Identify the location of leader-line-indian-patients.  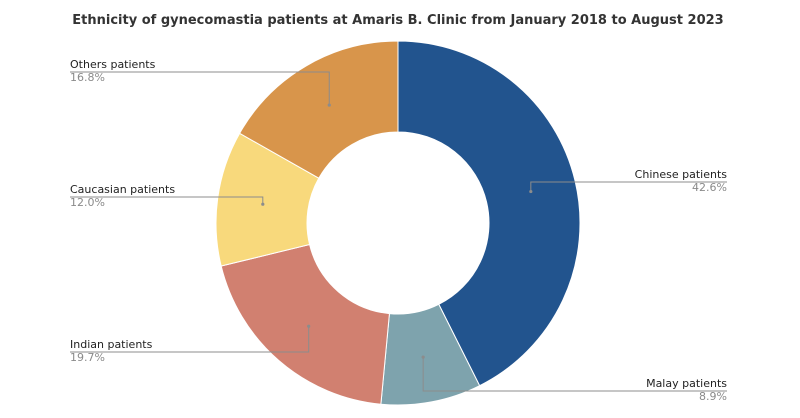
(190, 339).